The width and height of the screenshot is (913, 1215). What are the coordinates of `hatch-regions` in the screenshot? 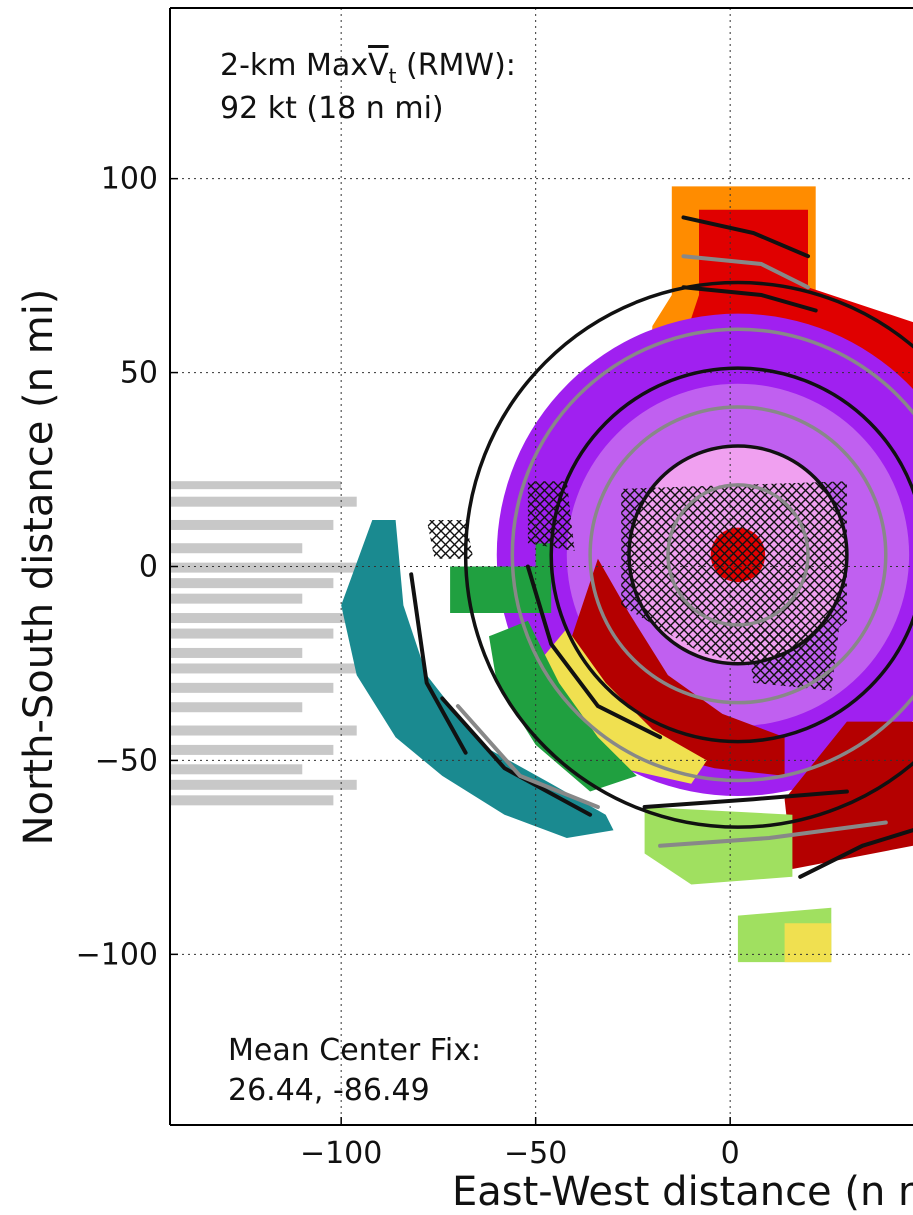 It's located at (636, 586).